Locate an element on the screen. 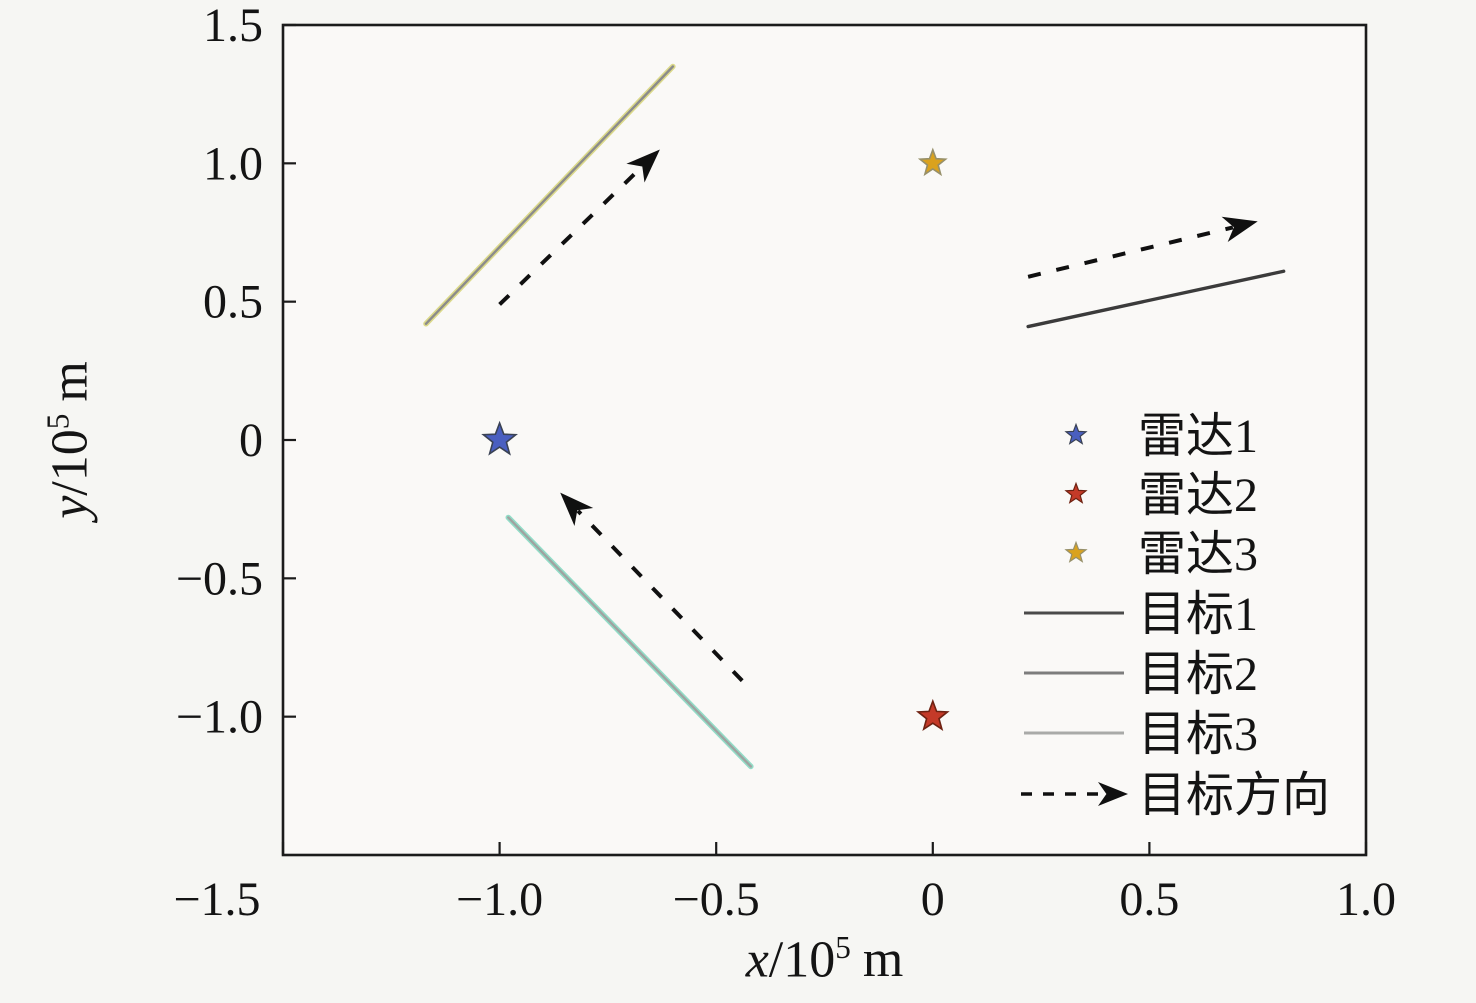 The height and width of the screenshot is (1003, 1476). legend-label-4: 目标1 is located at coordinates (1198, 614).